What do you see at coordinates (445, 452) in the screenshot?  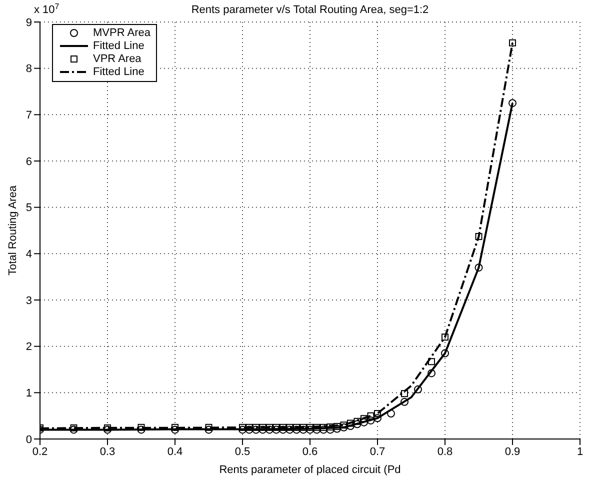 I see `x-tick-label: 0.8` at bounding box center [445, 452].